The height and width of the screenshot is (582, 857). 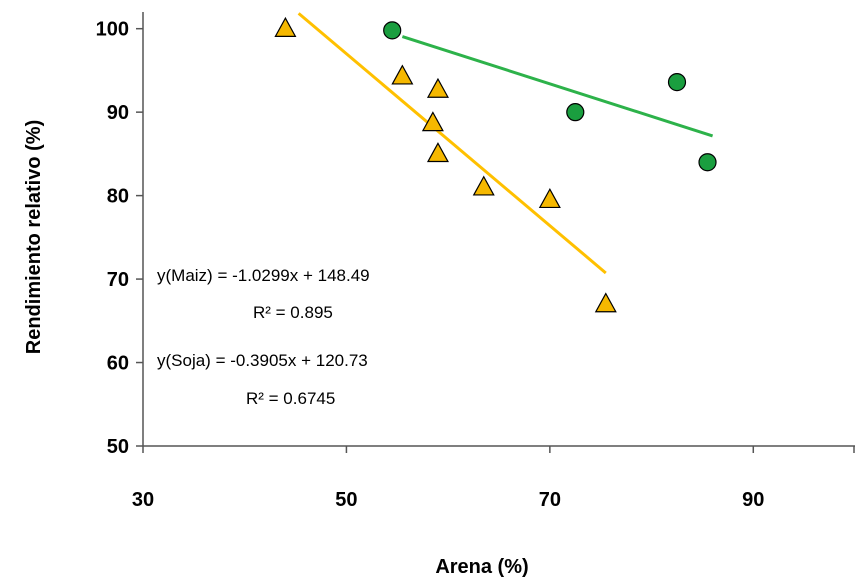 What do you see at coordinates (293, 312) in the screenshot?
I see `maiz-r2-label: R² = 0.895` at bounding box center [293, 312].